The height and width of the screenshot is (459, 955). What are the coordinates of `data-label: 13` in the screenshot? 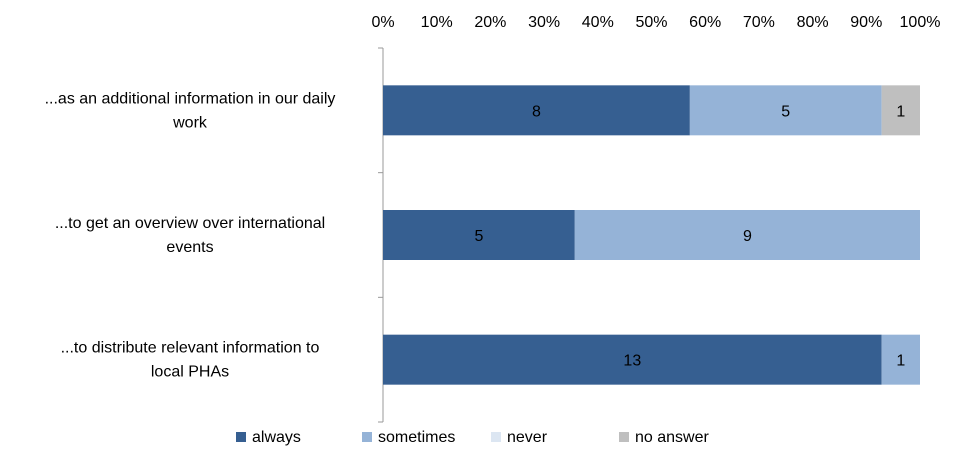 It's located at (632, 361).